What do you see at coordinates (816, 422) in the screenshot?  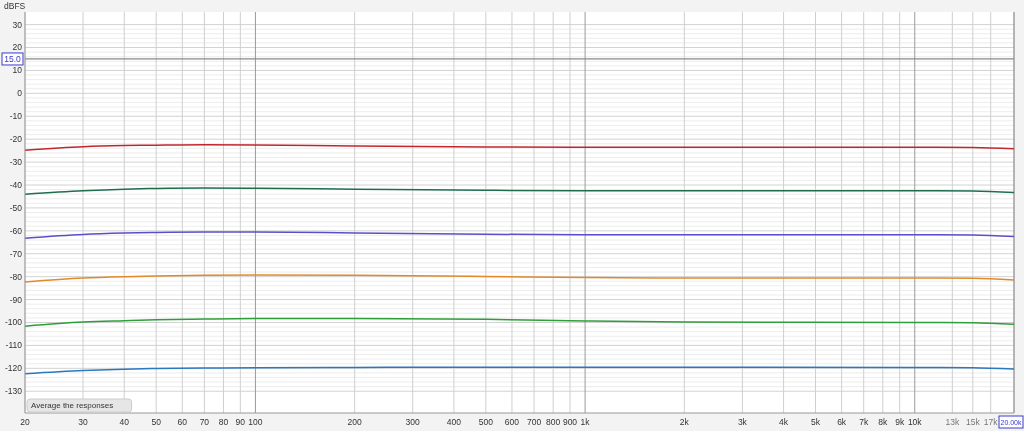 I see `x-tick-label: 5k` at bounding box center [816, 422].